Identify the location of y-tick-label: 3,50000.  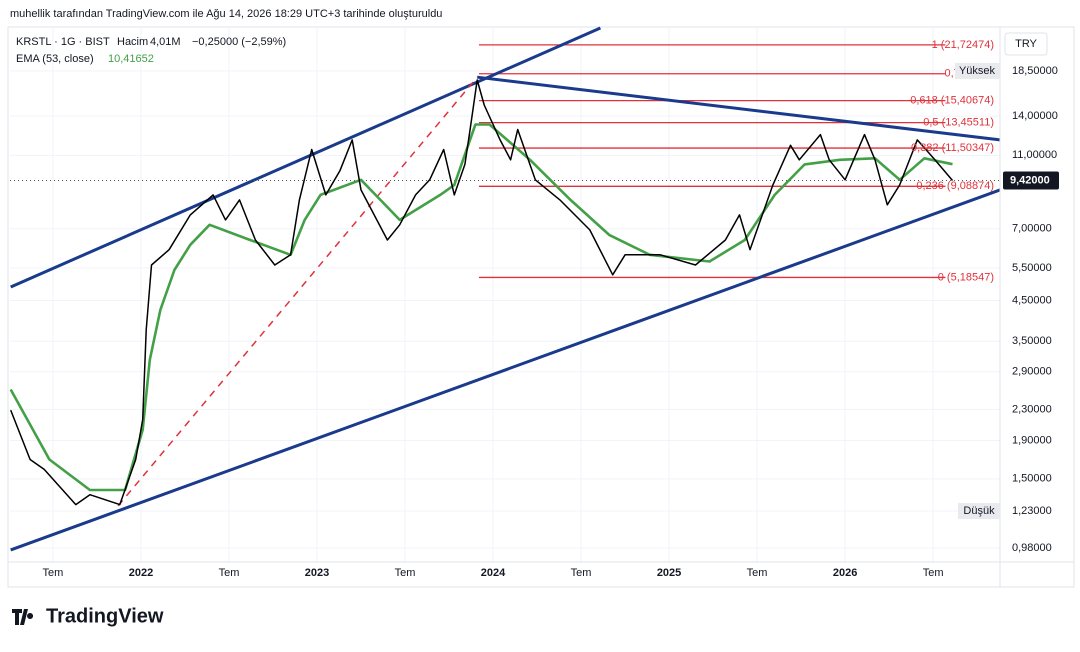
(1032, 341).